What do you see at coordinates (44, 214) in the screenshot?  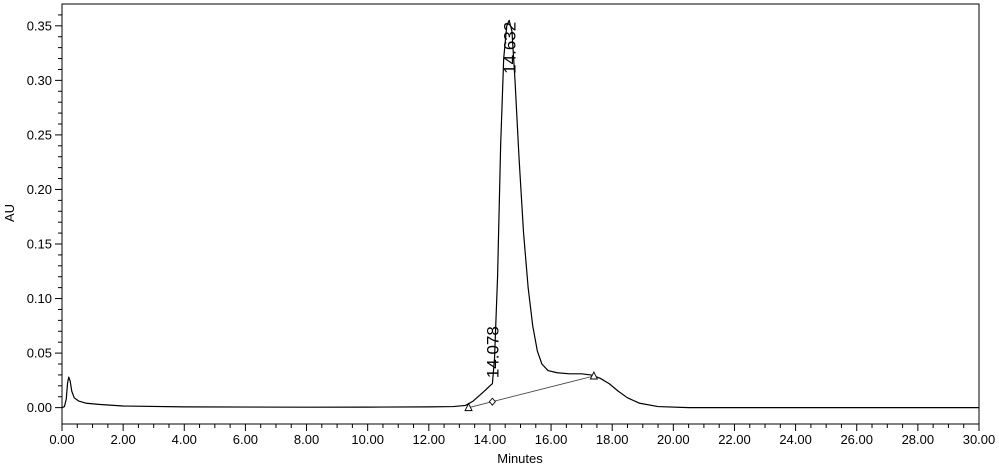 I see `y-axis-ticks: 0.00 0.05 0.10 0.15 0.20 0.25 0.30 0.35` at bounding box center [44, 214].